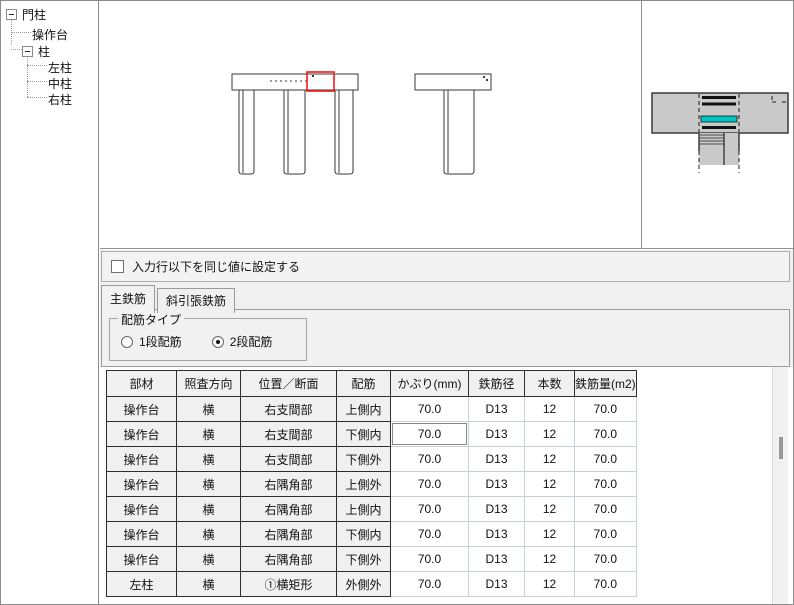 The image size is (794, 605). I want to click on tree-item-label: 操作台, so click(50, 35).